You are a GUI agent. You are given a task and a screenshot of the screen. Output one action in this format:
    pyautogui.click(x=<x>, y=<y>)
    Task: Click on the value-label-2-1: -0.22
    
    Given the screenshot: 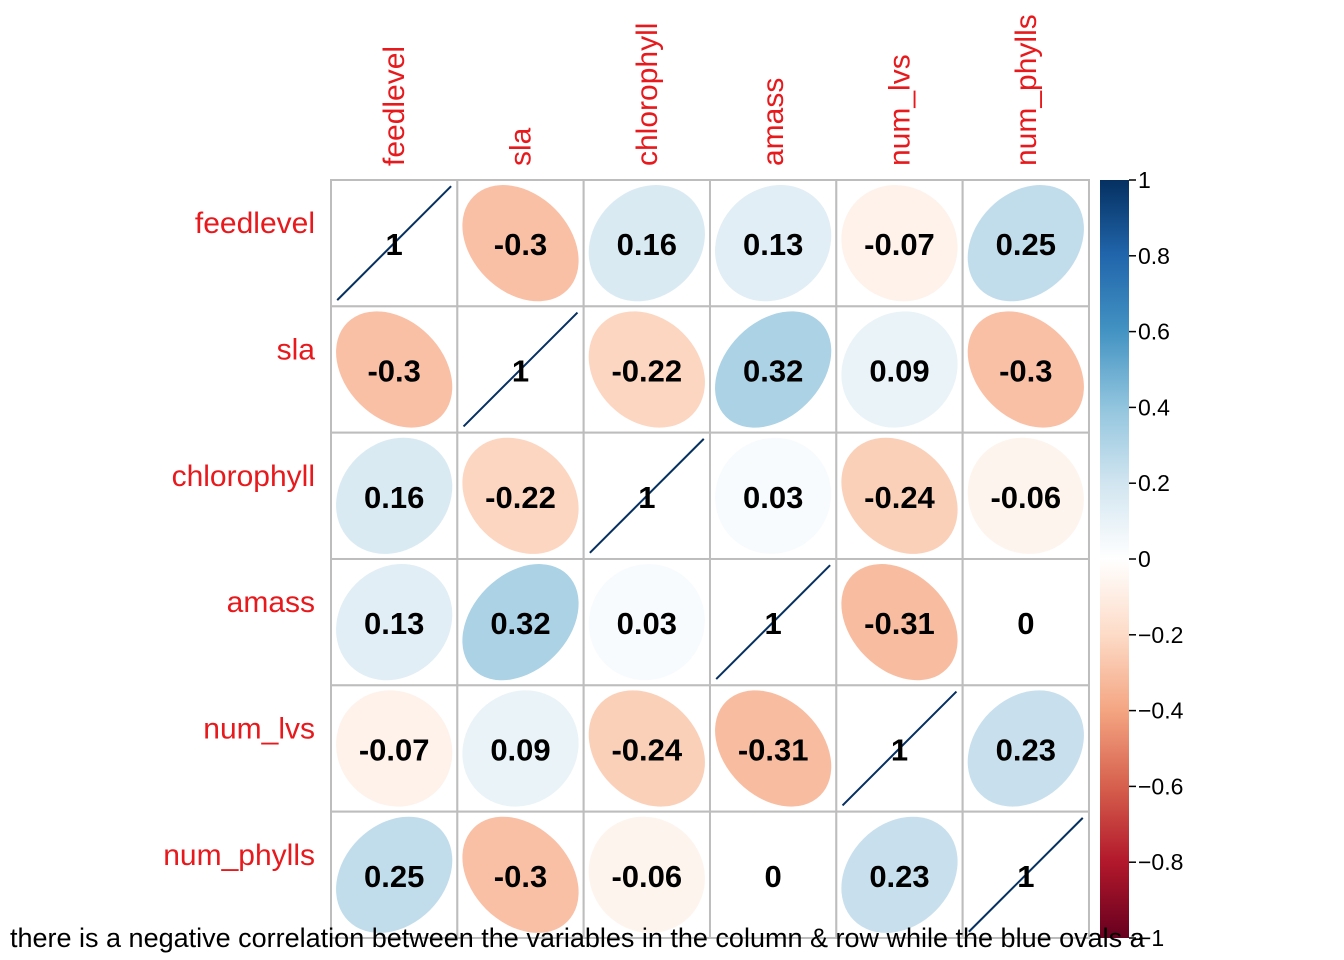 What is the action you would take?
    pyautogui.click(x=520, y=497)
    